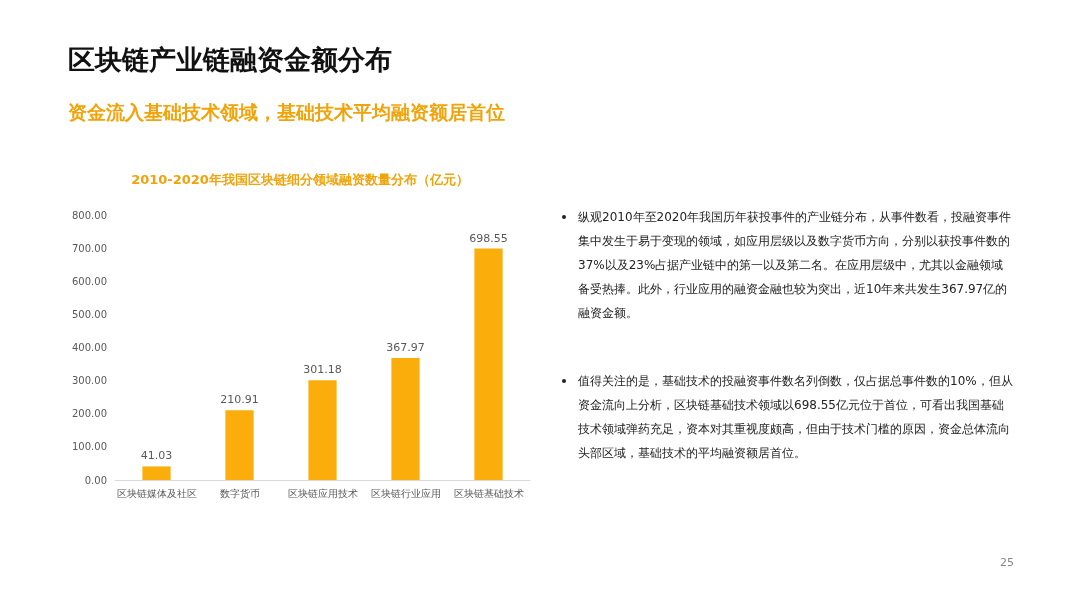 Image resolution: width=1080 pixels, height=608 pixels. What do you see at coordinates (156, 493) in the screenshot?
I see `x-tick-label: 区块链媒体及社区` at bounding box center [156, 493].